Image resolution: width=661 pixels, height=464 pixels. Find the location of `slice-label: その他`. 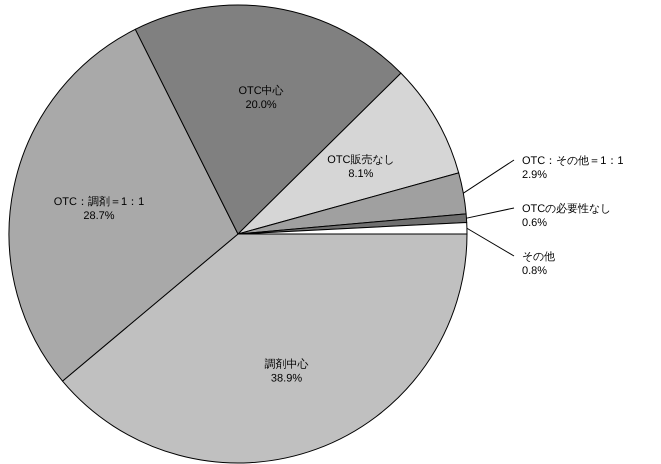

slice-label: その他 is located at coordinates (538, 257).